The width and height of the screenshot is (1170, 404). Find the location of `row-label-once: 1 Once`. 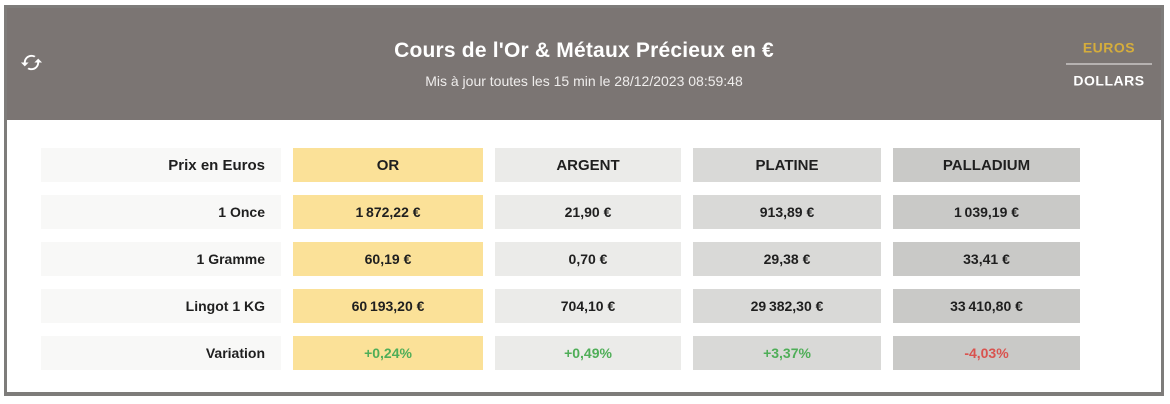

row-label-once: 1 Once is located at coordinates (161, 212).